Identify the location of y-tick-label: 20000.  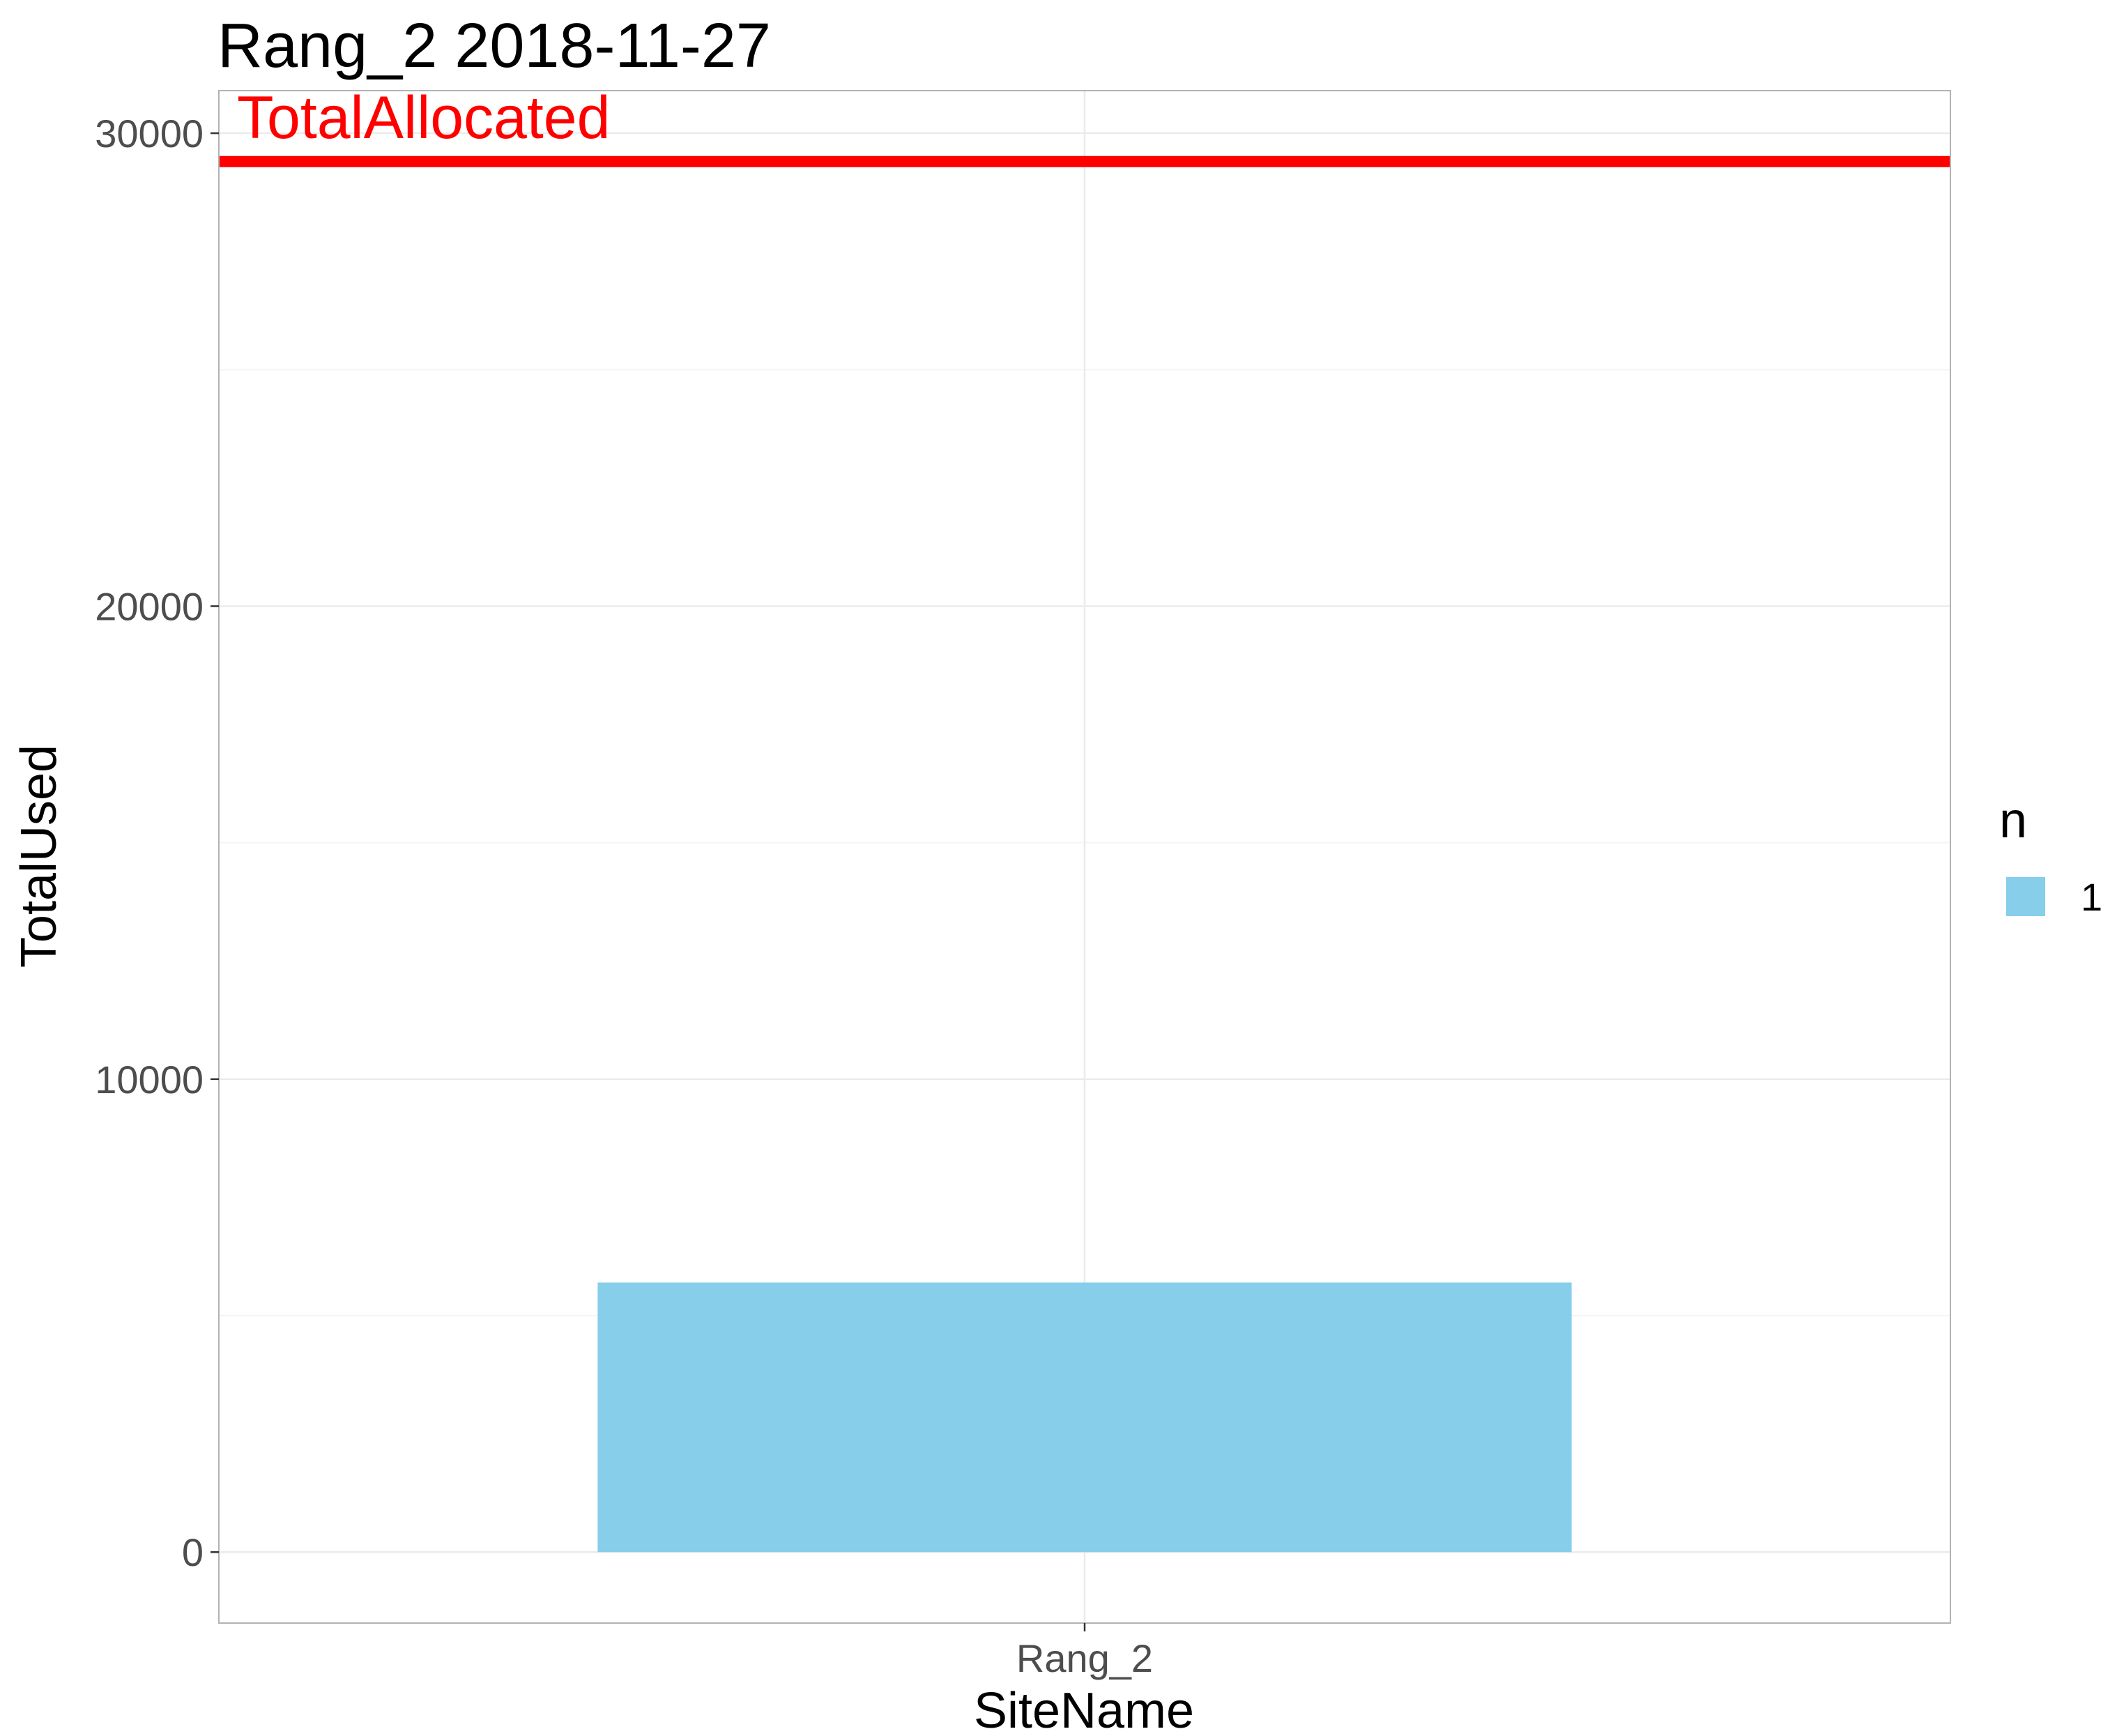
(149, 606).